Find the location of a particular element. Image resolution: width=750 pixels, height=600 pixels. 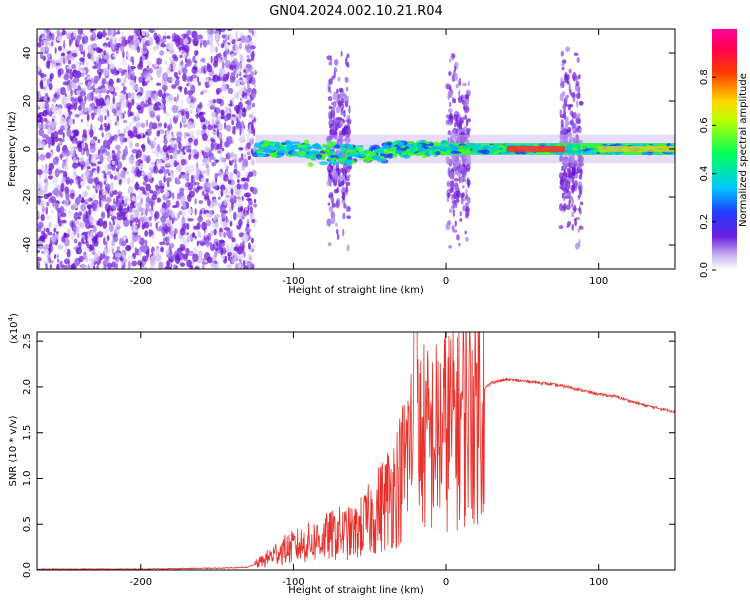

snr-multiplier-exponent: 4 is located at coordinates (11, 318).